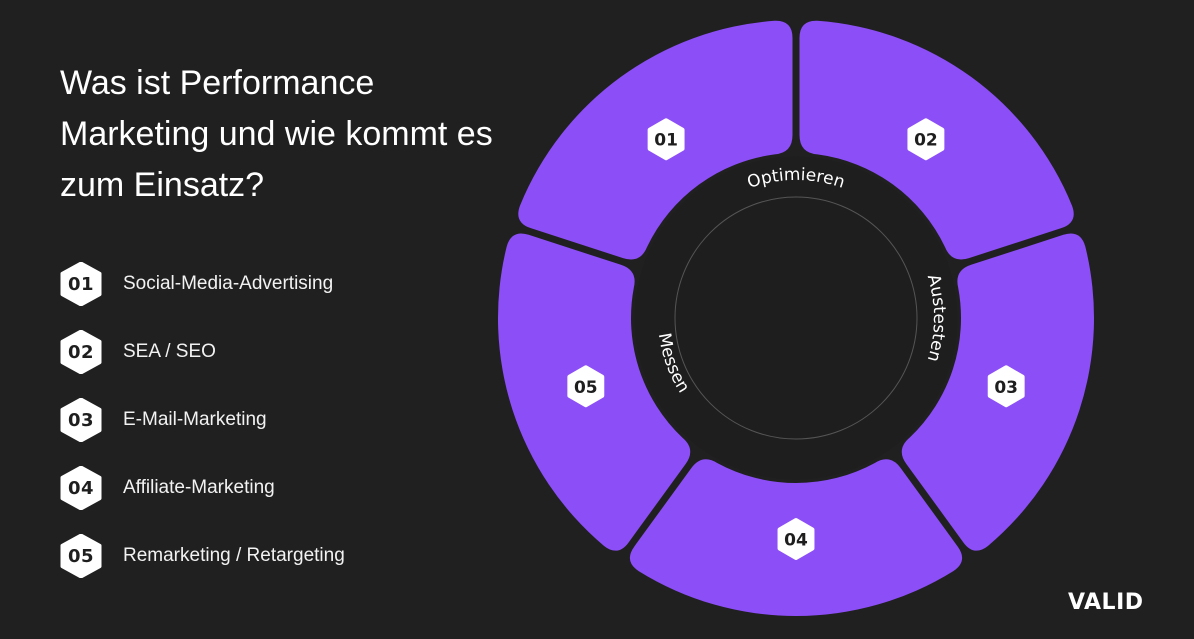  I want to click on hexagon-badge: 02, so click(81, 352).